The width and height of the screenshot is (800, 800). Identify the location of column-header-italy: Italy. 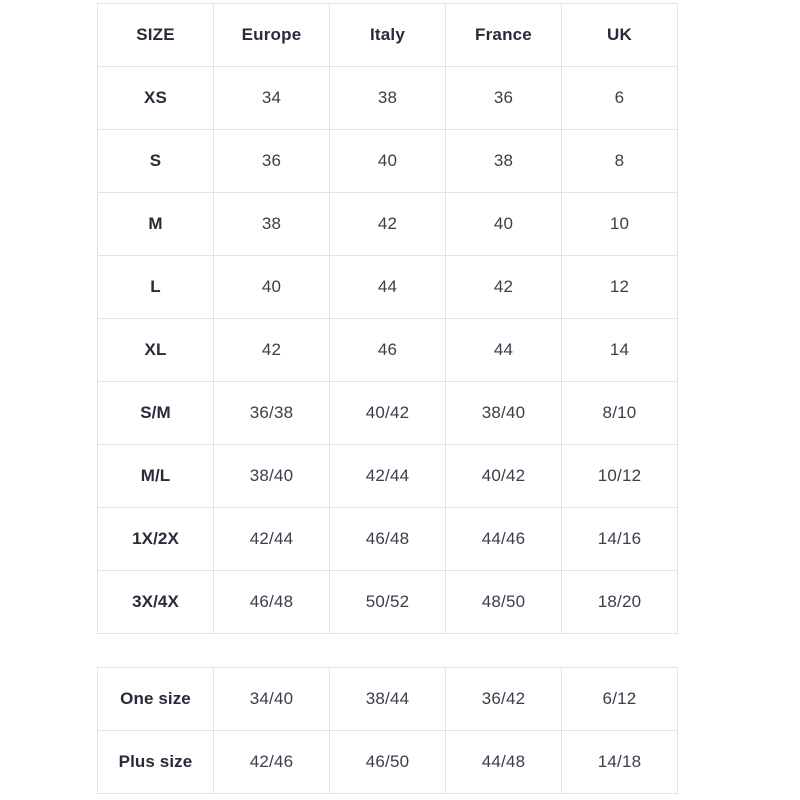
(387, 35).